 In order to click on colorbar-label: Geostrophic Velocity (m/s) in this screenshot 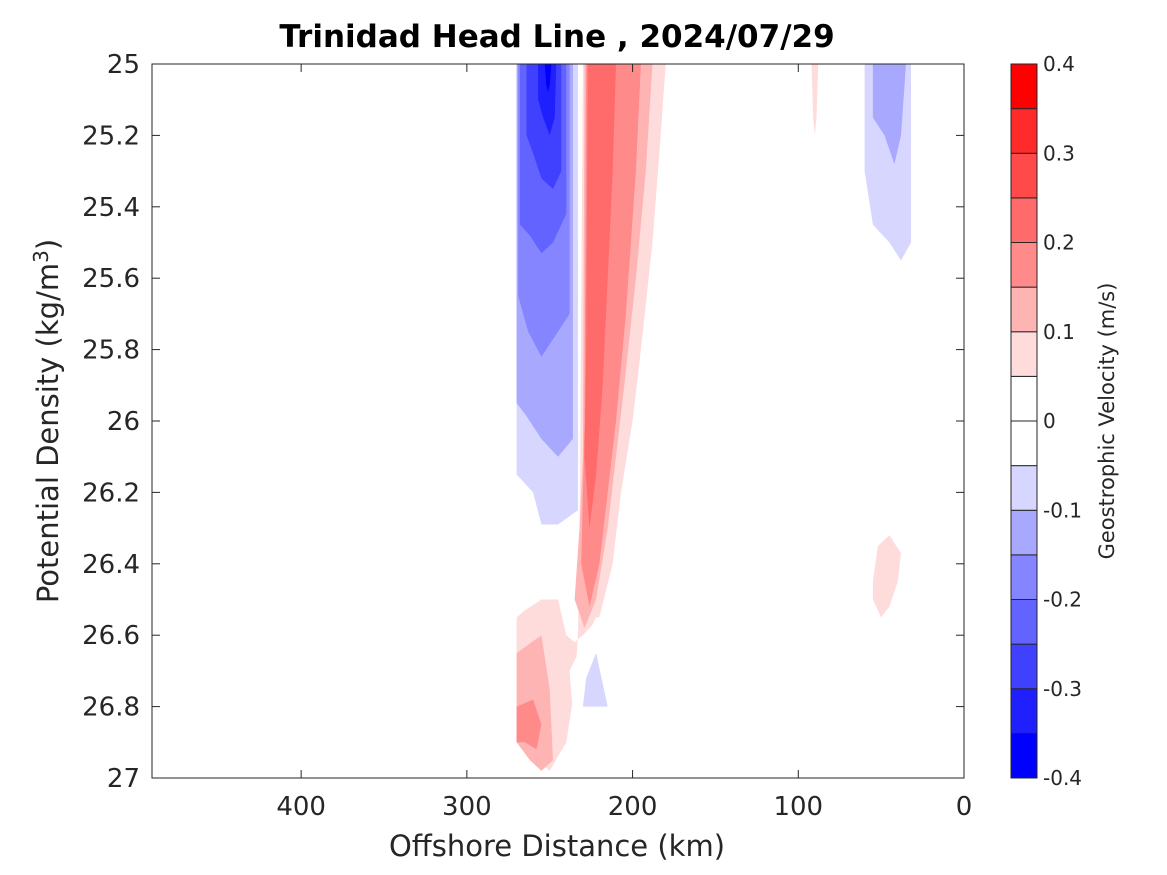, I will do `click(1107, 421)`.